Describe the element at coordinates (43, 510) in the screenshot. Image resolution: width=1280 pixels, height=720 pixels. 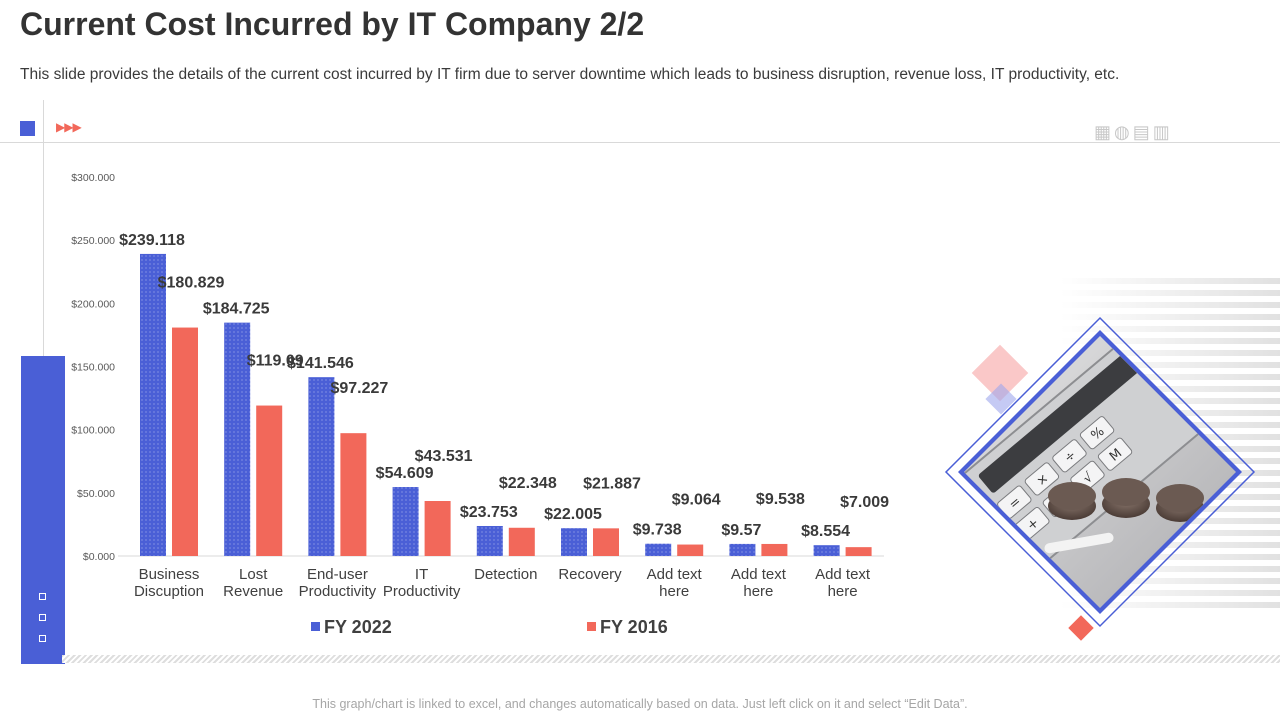
I see `side-accent-bar` at that location.